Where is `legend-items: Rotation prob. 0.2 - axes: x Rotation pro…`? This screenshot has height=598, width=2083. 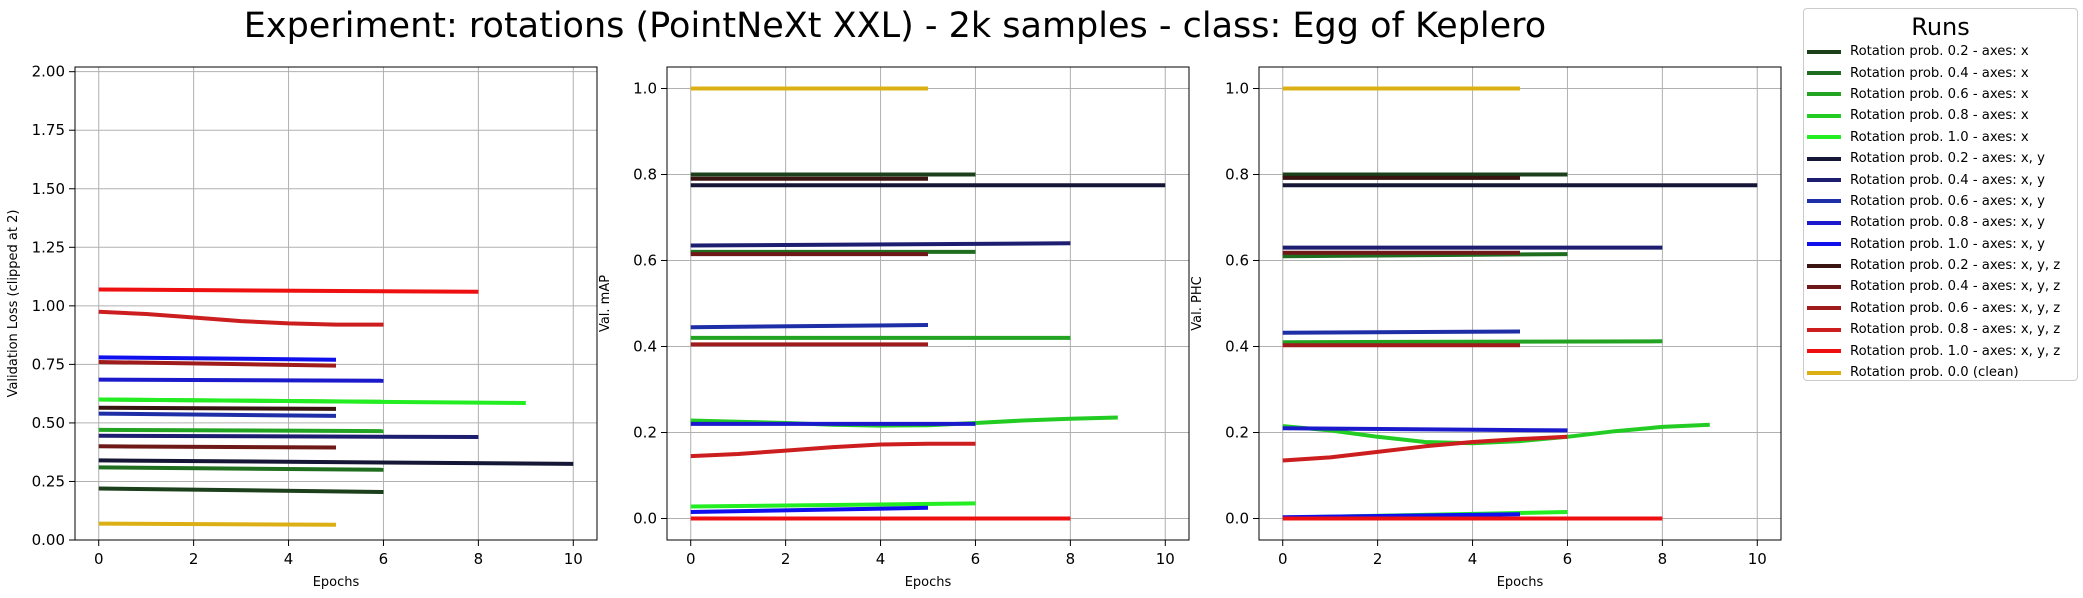
legend-items: Rotation prob. 0.2 - axes: x Rotation pro… is located at coordinates (1940, 212).